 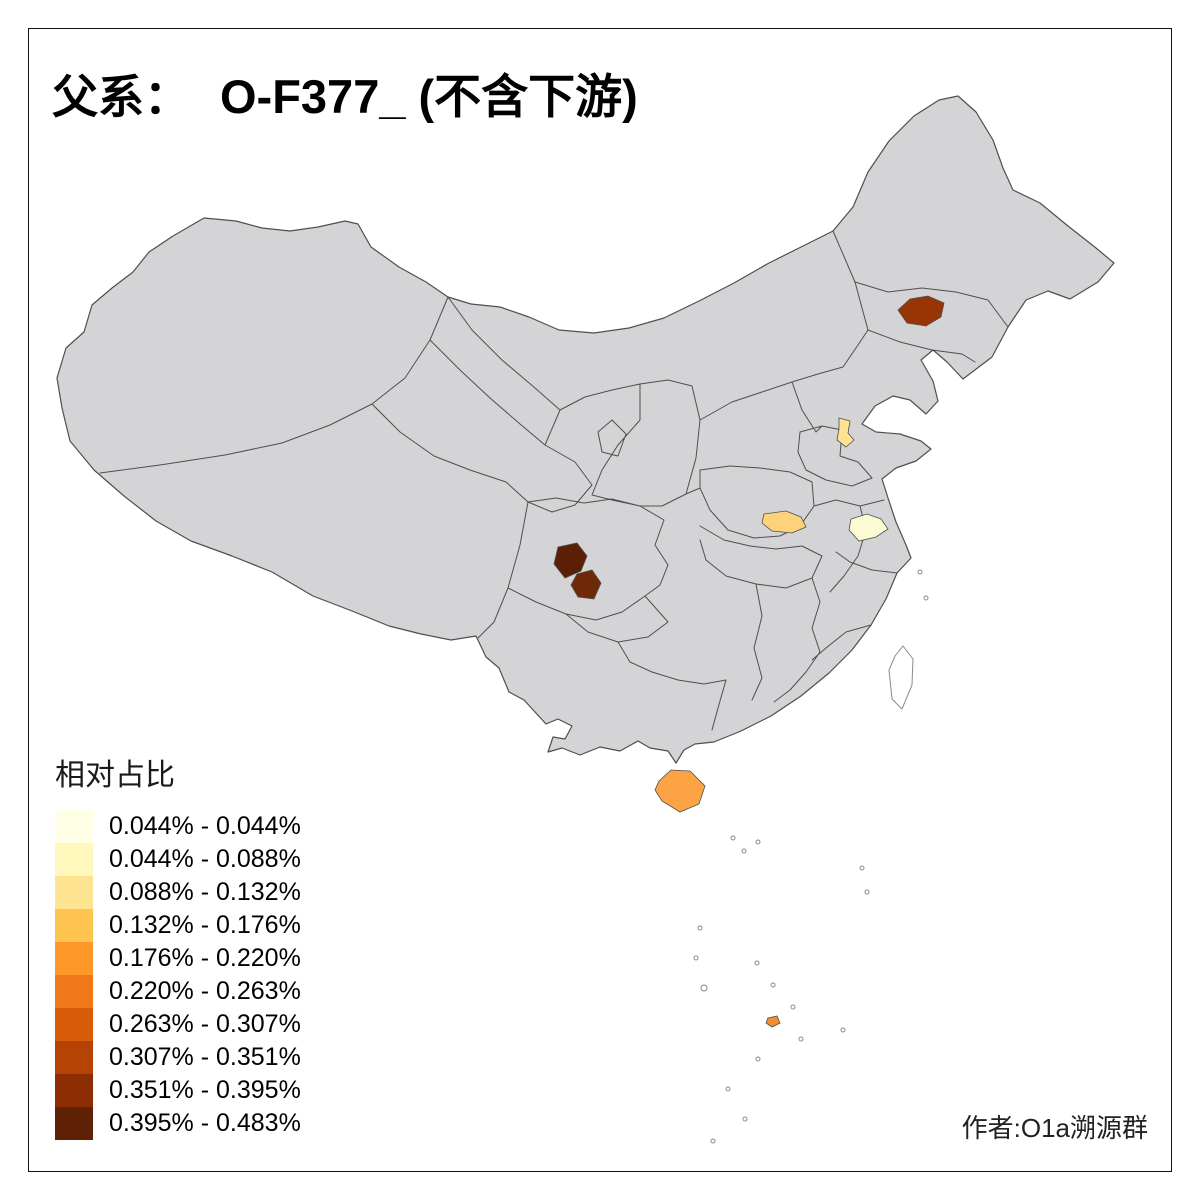 What do you see at coordinates (205, 925) in the screenshot?
I see `legend-label: 0.132% - 0.176%` at bounding box center [205, 925].